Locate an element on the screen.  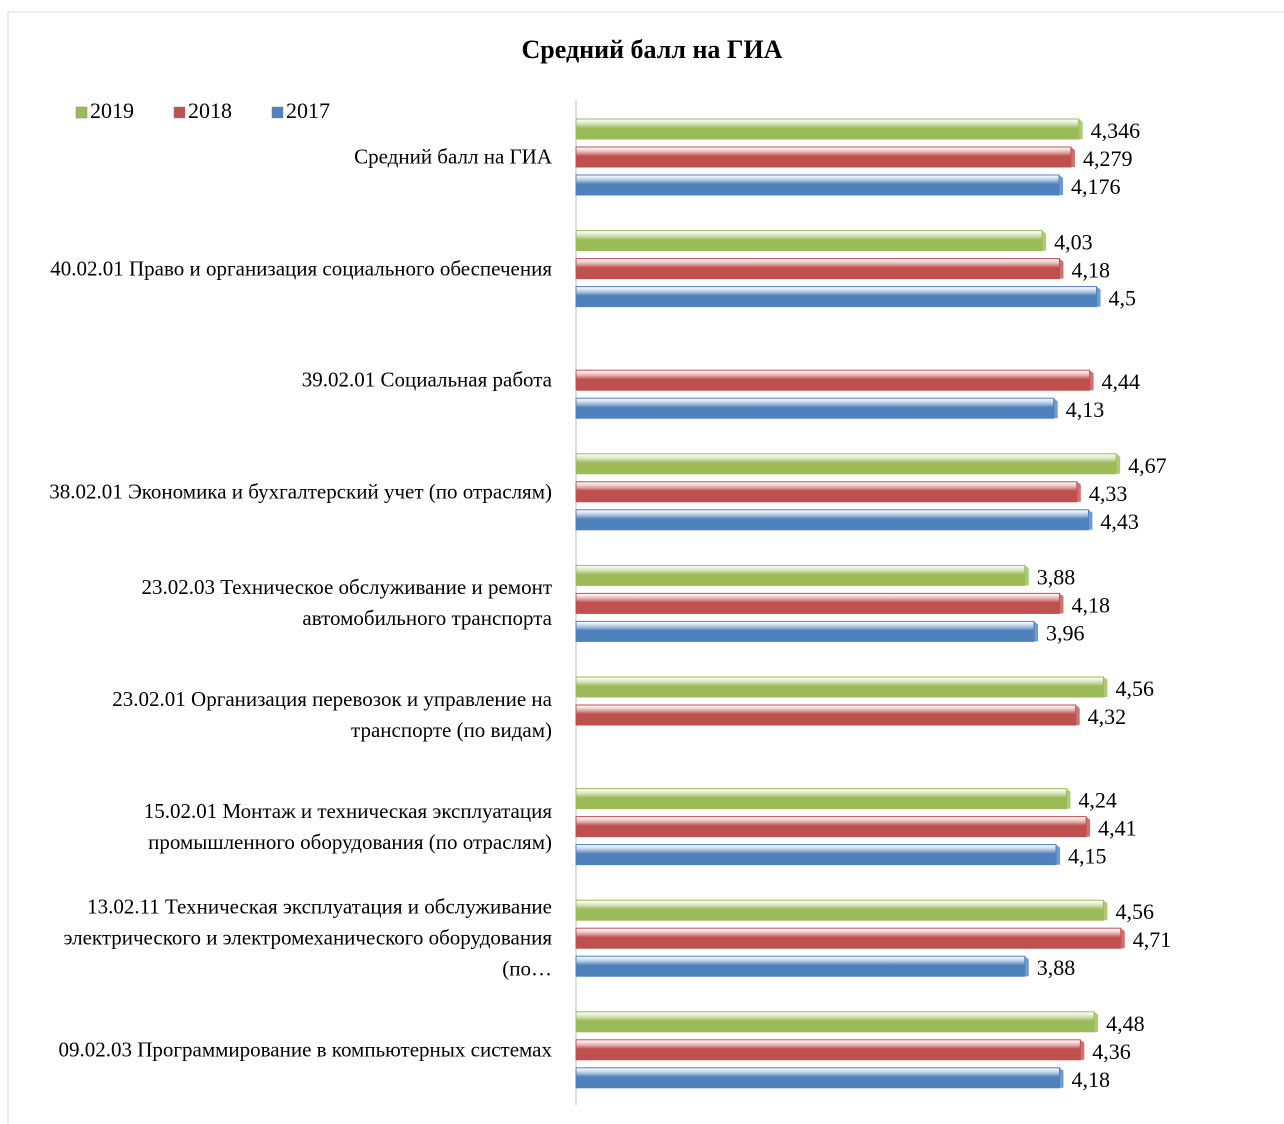
value-label: 4,33 is located at coordinates (1108, 493).